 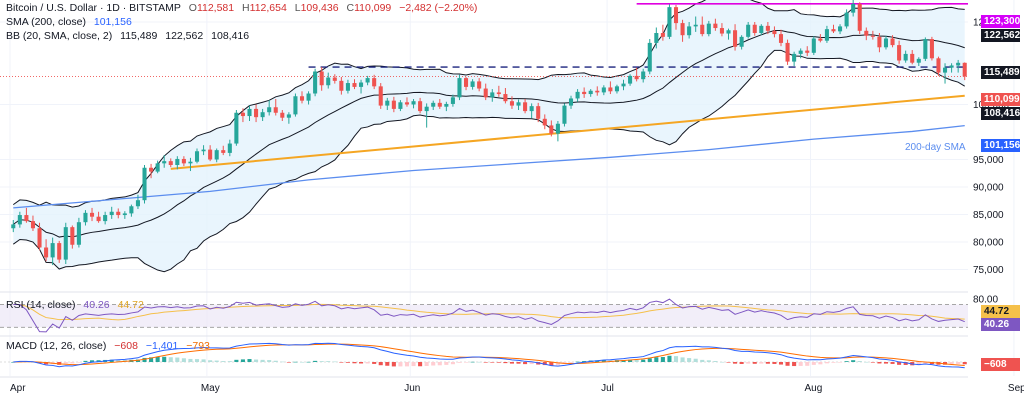 What do you see at coordinates (46, 22) in the screenshot?
I see `sma-label: SMA (200, close)` at bounding box center [46, 22].